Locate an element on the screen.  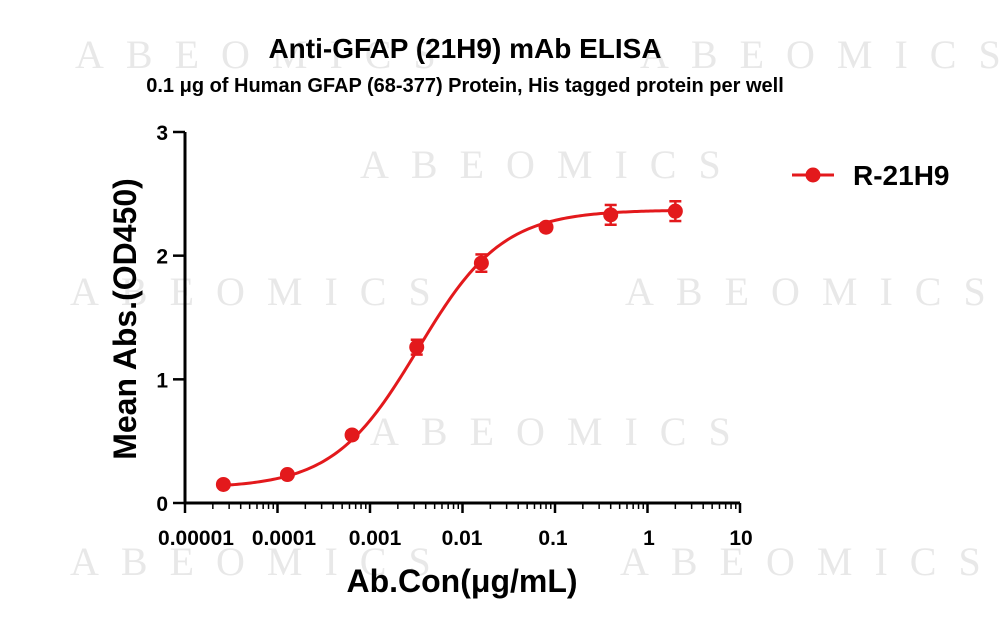
x-tick-label: 0.1 is located at coordinates (553, 538).